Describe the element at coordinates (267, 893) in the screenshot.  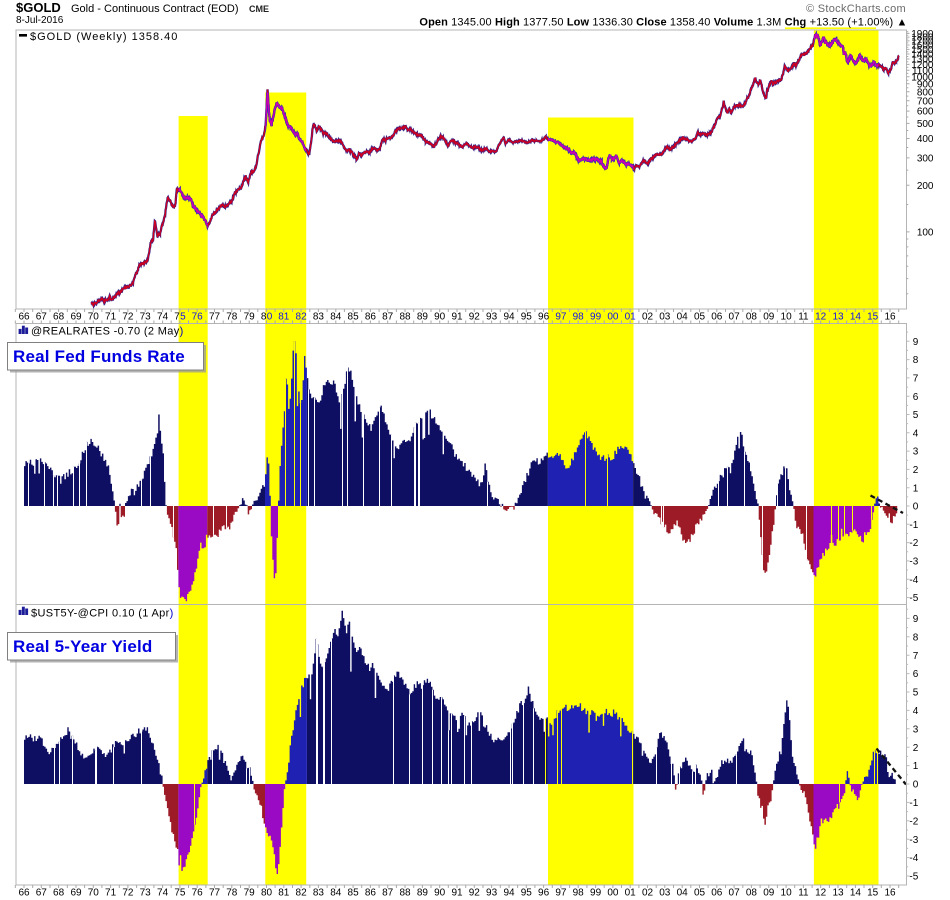
I see `svg-text: 80` at that location.